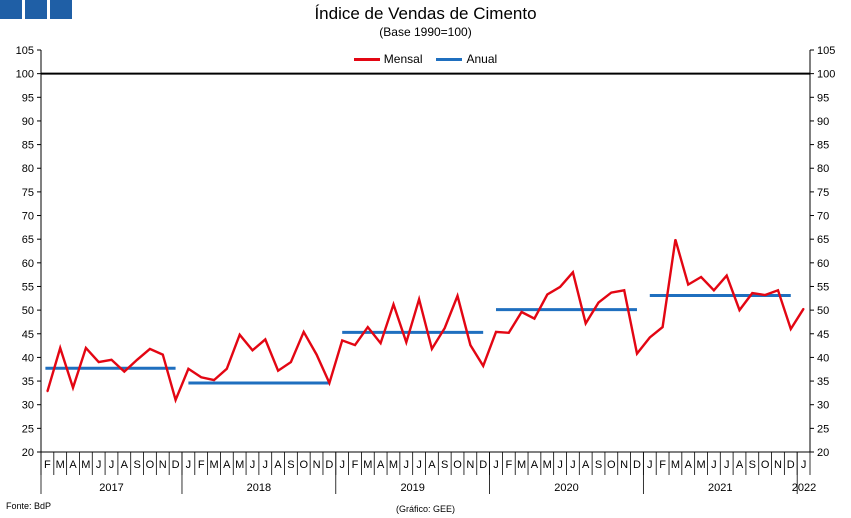 Image resolution: width=851 pixels, height=518 pixels. What do you see at coordinates (482, 59) in the screenshot?
I see `legend-label-anual: Anual` at bounding box center [482, 59].